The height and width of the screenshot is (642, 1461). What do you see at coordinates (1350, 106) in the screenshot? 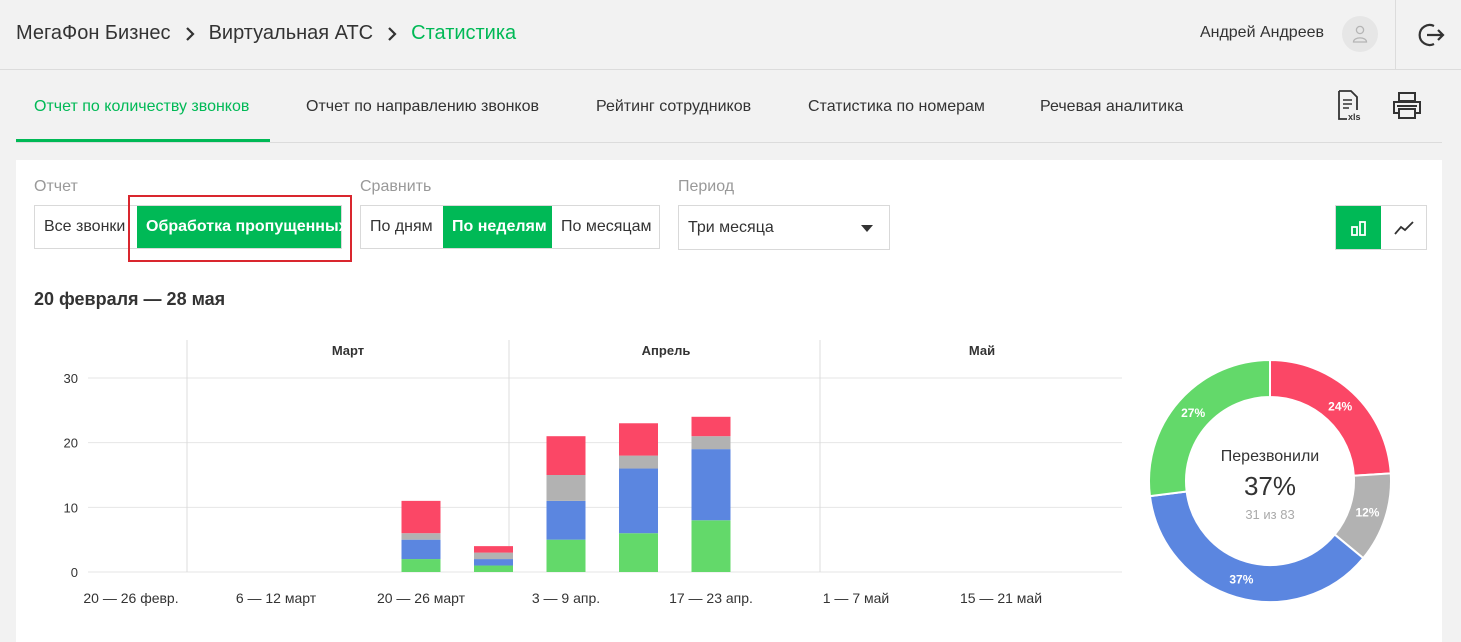
I see `xls-export-icon: xls` at bounding box center [1350, 106].